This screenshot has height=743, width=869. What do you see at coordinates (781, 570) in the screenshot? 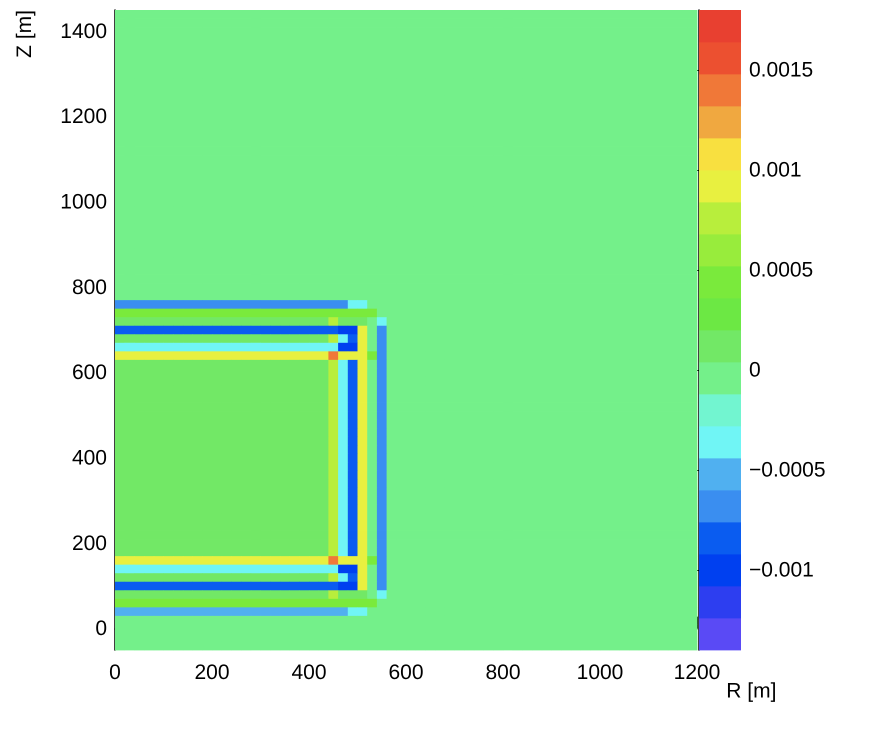
I see `color-bar-label: −0.001` at bounding box center [781, 570].